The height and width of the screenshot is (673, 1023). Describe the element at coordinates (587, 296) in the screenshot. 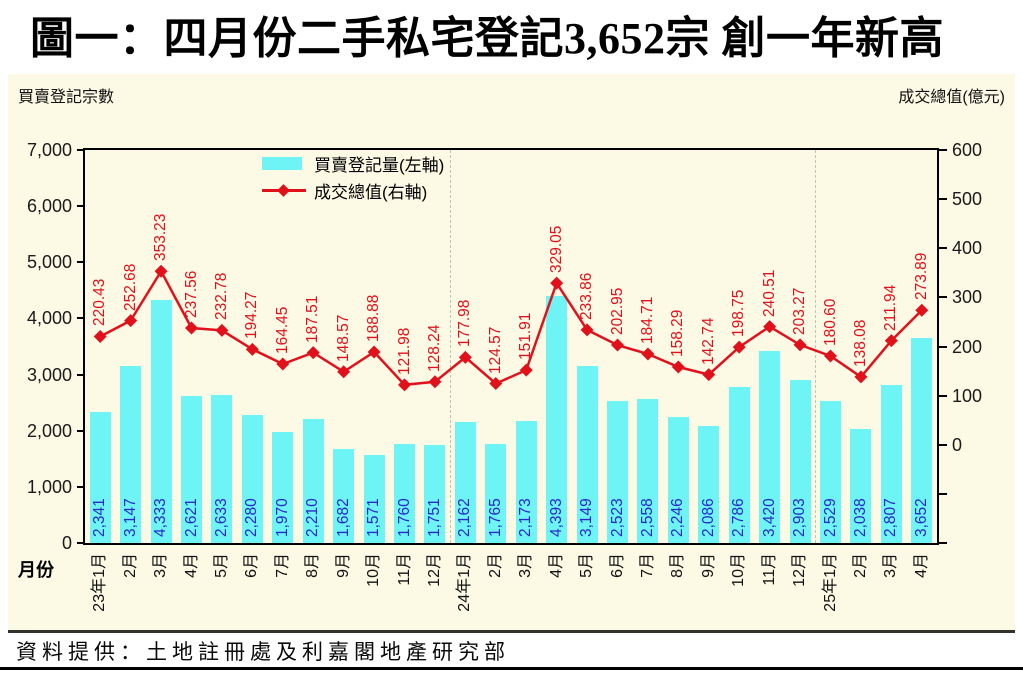

I see `line-value-label: 233.86` at that location.